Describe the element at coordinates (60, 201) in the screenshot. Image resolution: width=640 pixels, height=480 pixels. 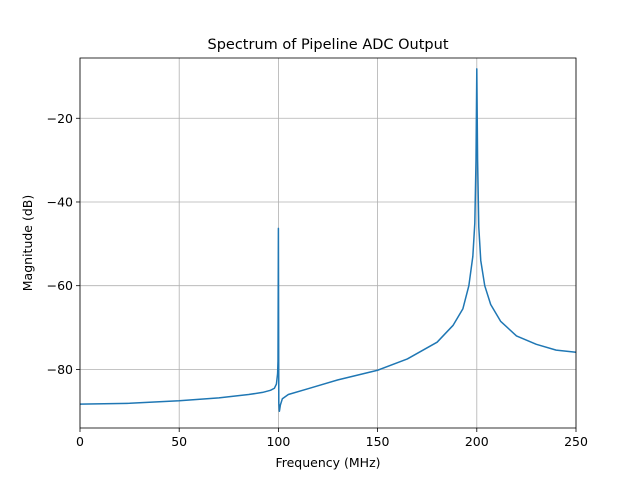
I see `y-tick-label: −40` at that location.